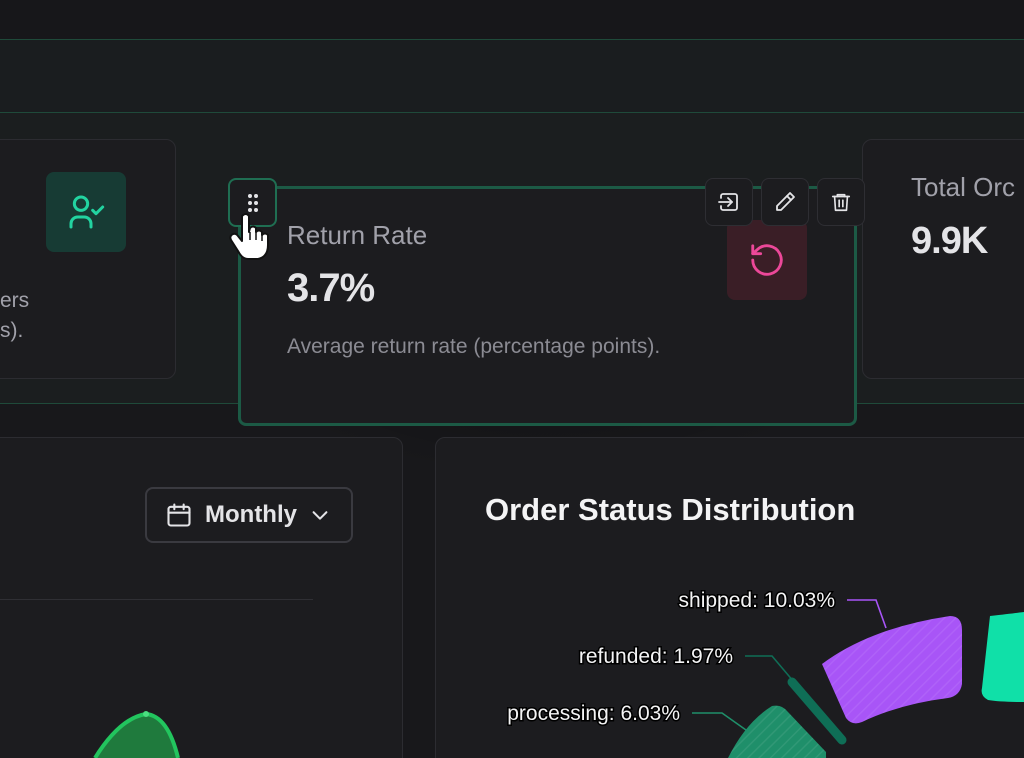 The width and height of the screenshot is (1024, 758). I want to click on grip-vertical-icon, so click(252, 202).